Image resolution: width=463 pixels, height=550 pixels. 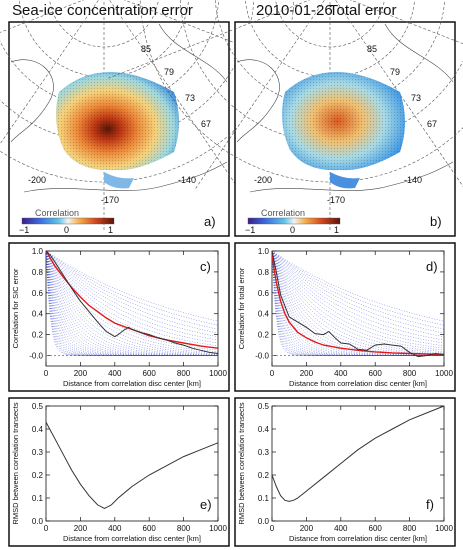 I want to click on x-tick-label: 600, so click(x=150, y=373).